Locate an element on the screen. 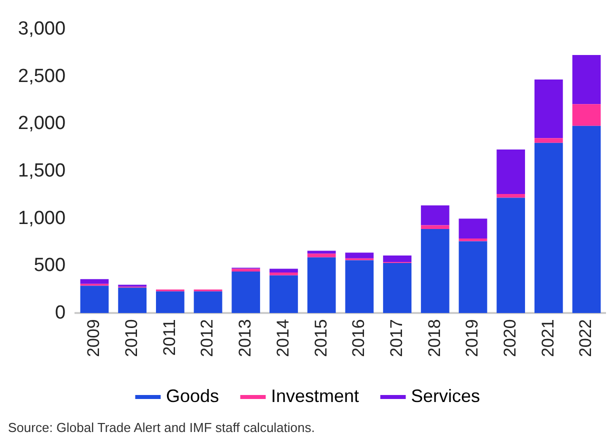  x-tick-label: 2011 is located at coordinates (169, 337).